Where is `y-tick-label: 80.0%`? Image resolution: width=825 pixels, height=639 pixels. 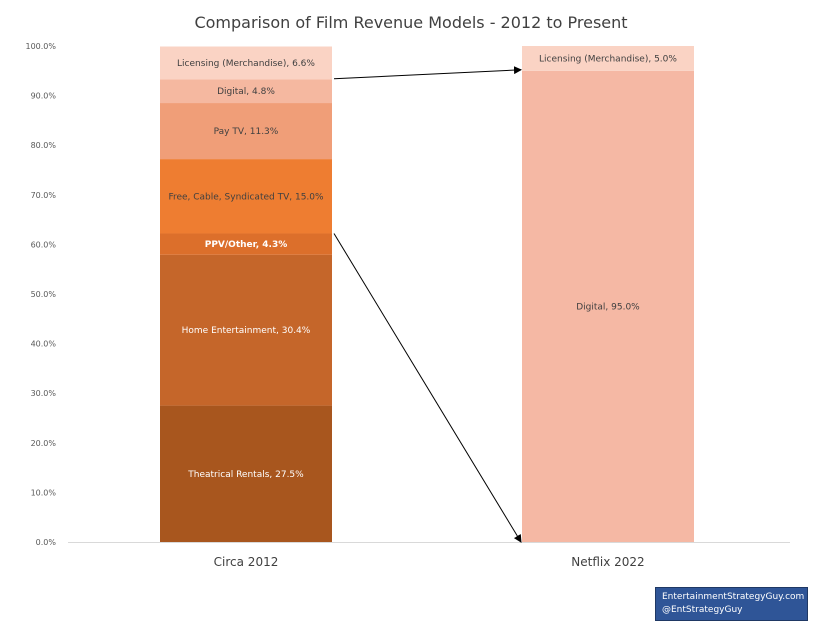 y-tick-label: 80.0% is located at coordinates (44, 145).